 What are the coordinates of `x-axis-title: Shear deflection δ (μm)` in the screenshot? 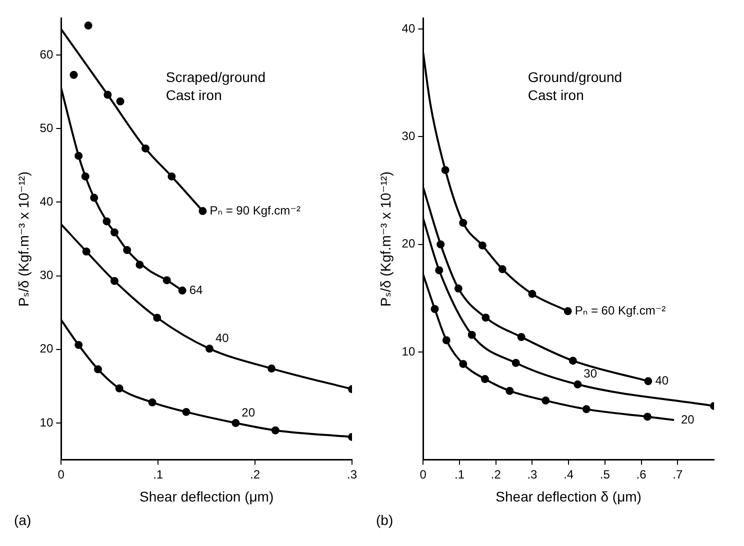 It's located at (569, 496).